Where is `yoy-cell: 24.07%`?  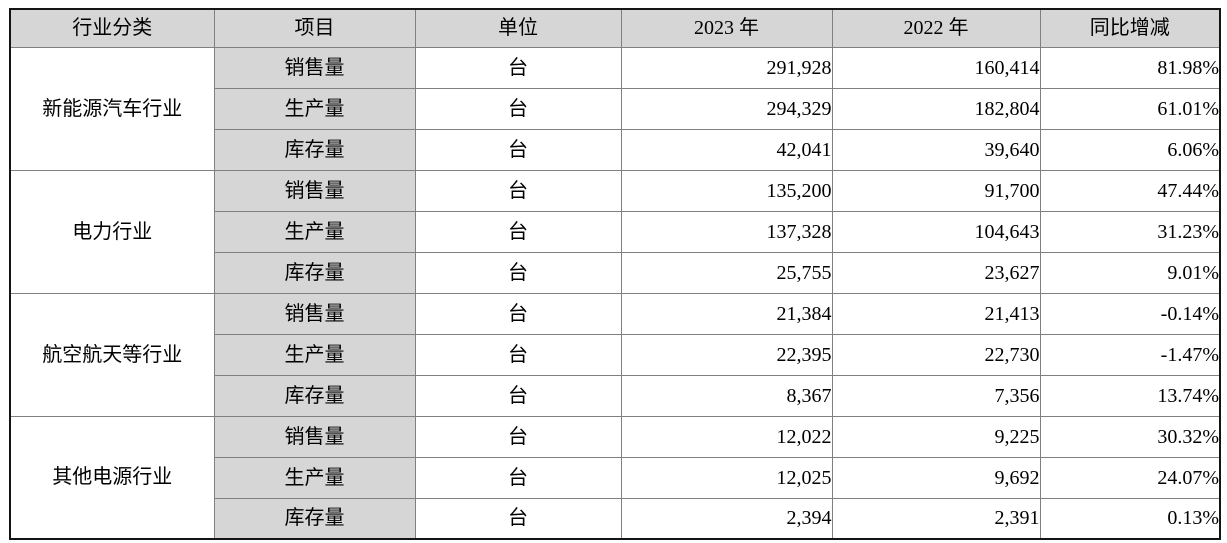 yoy-cell: 24.07% is located at coordinates (1130, 477).